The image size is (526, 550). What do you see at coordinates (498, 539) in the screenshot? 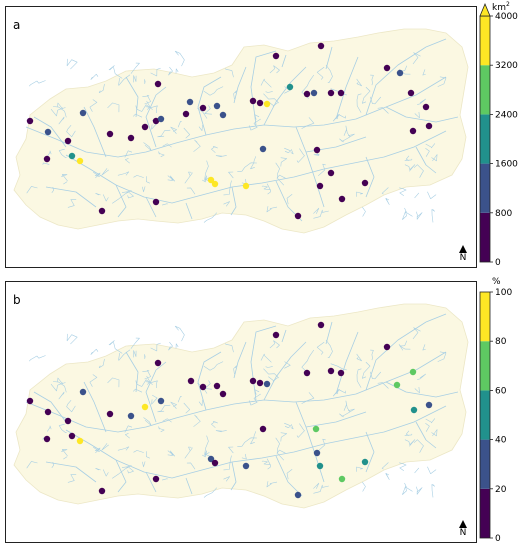
I see `colorbar-tick-label: 0` at bounding box center [498, 539].